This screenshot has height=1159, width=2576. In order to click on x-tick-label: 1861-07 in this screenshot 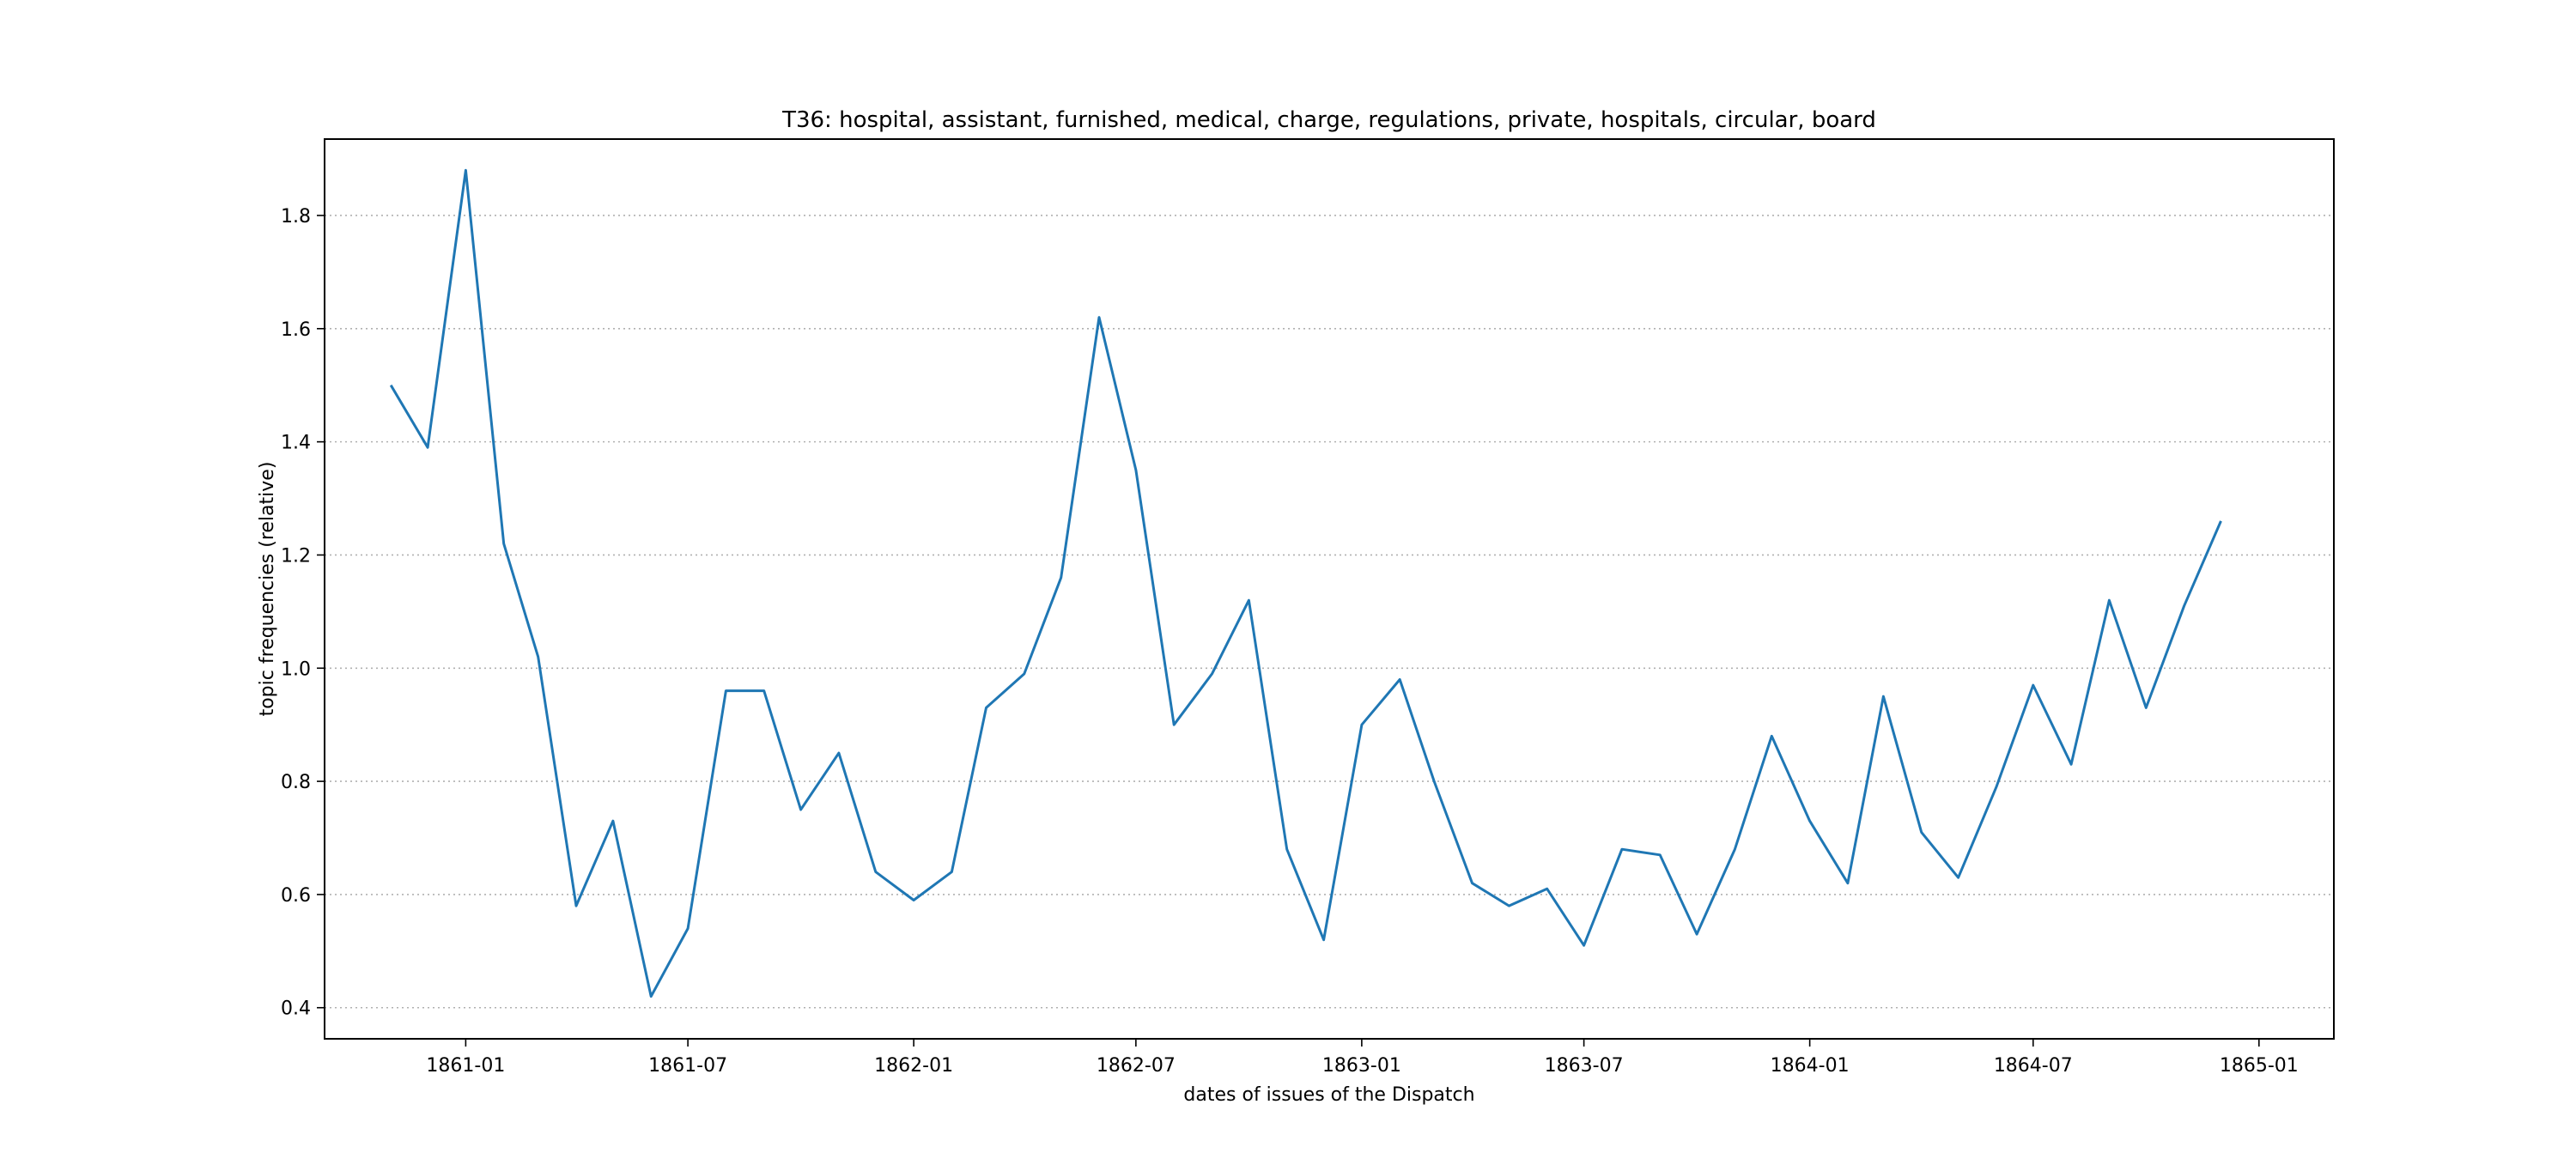, I will do `click(687, 1066)`.